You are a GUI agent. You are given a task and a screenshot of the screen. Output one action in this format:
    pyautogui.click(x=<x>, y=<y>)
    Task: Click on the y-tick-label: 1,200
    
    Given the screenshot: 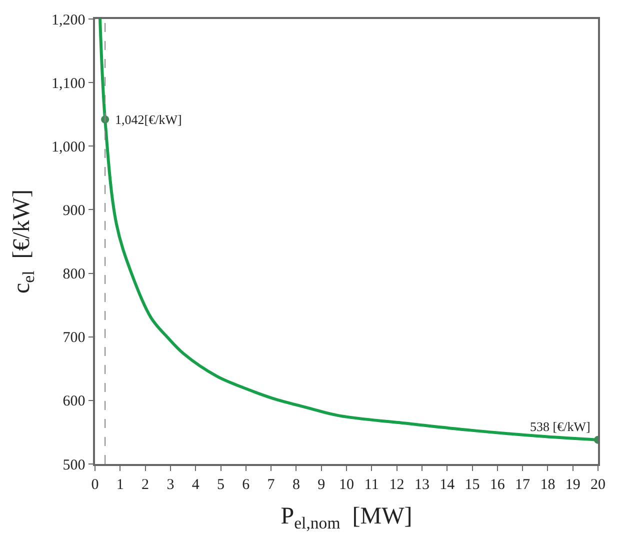 What is the action you would take?
    pyautogui.click(x=69, y=20)
    